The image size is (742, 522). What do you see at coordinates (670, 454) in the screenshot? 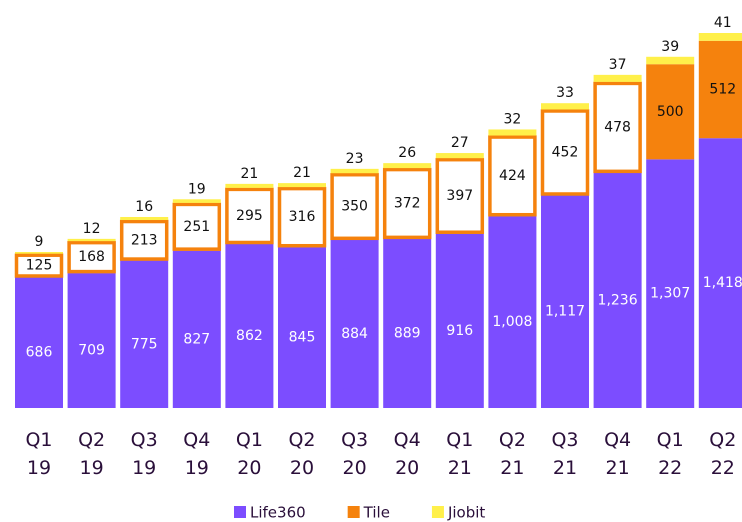
I see `x-tick-label: Q1 22` at bounding box center [670, 454].